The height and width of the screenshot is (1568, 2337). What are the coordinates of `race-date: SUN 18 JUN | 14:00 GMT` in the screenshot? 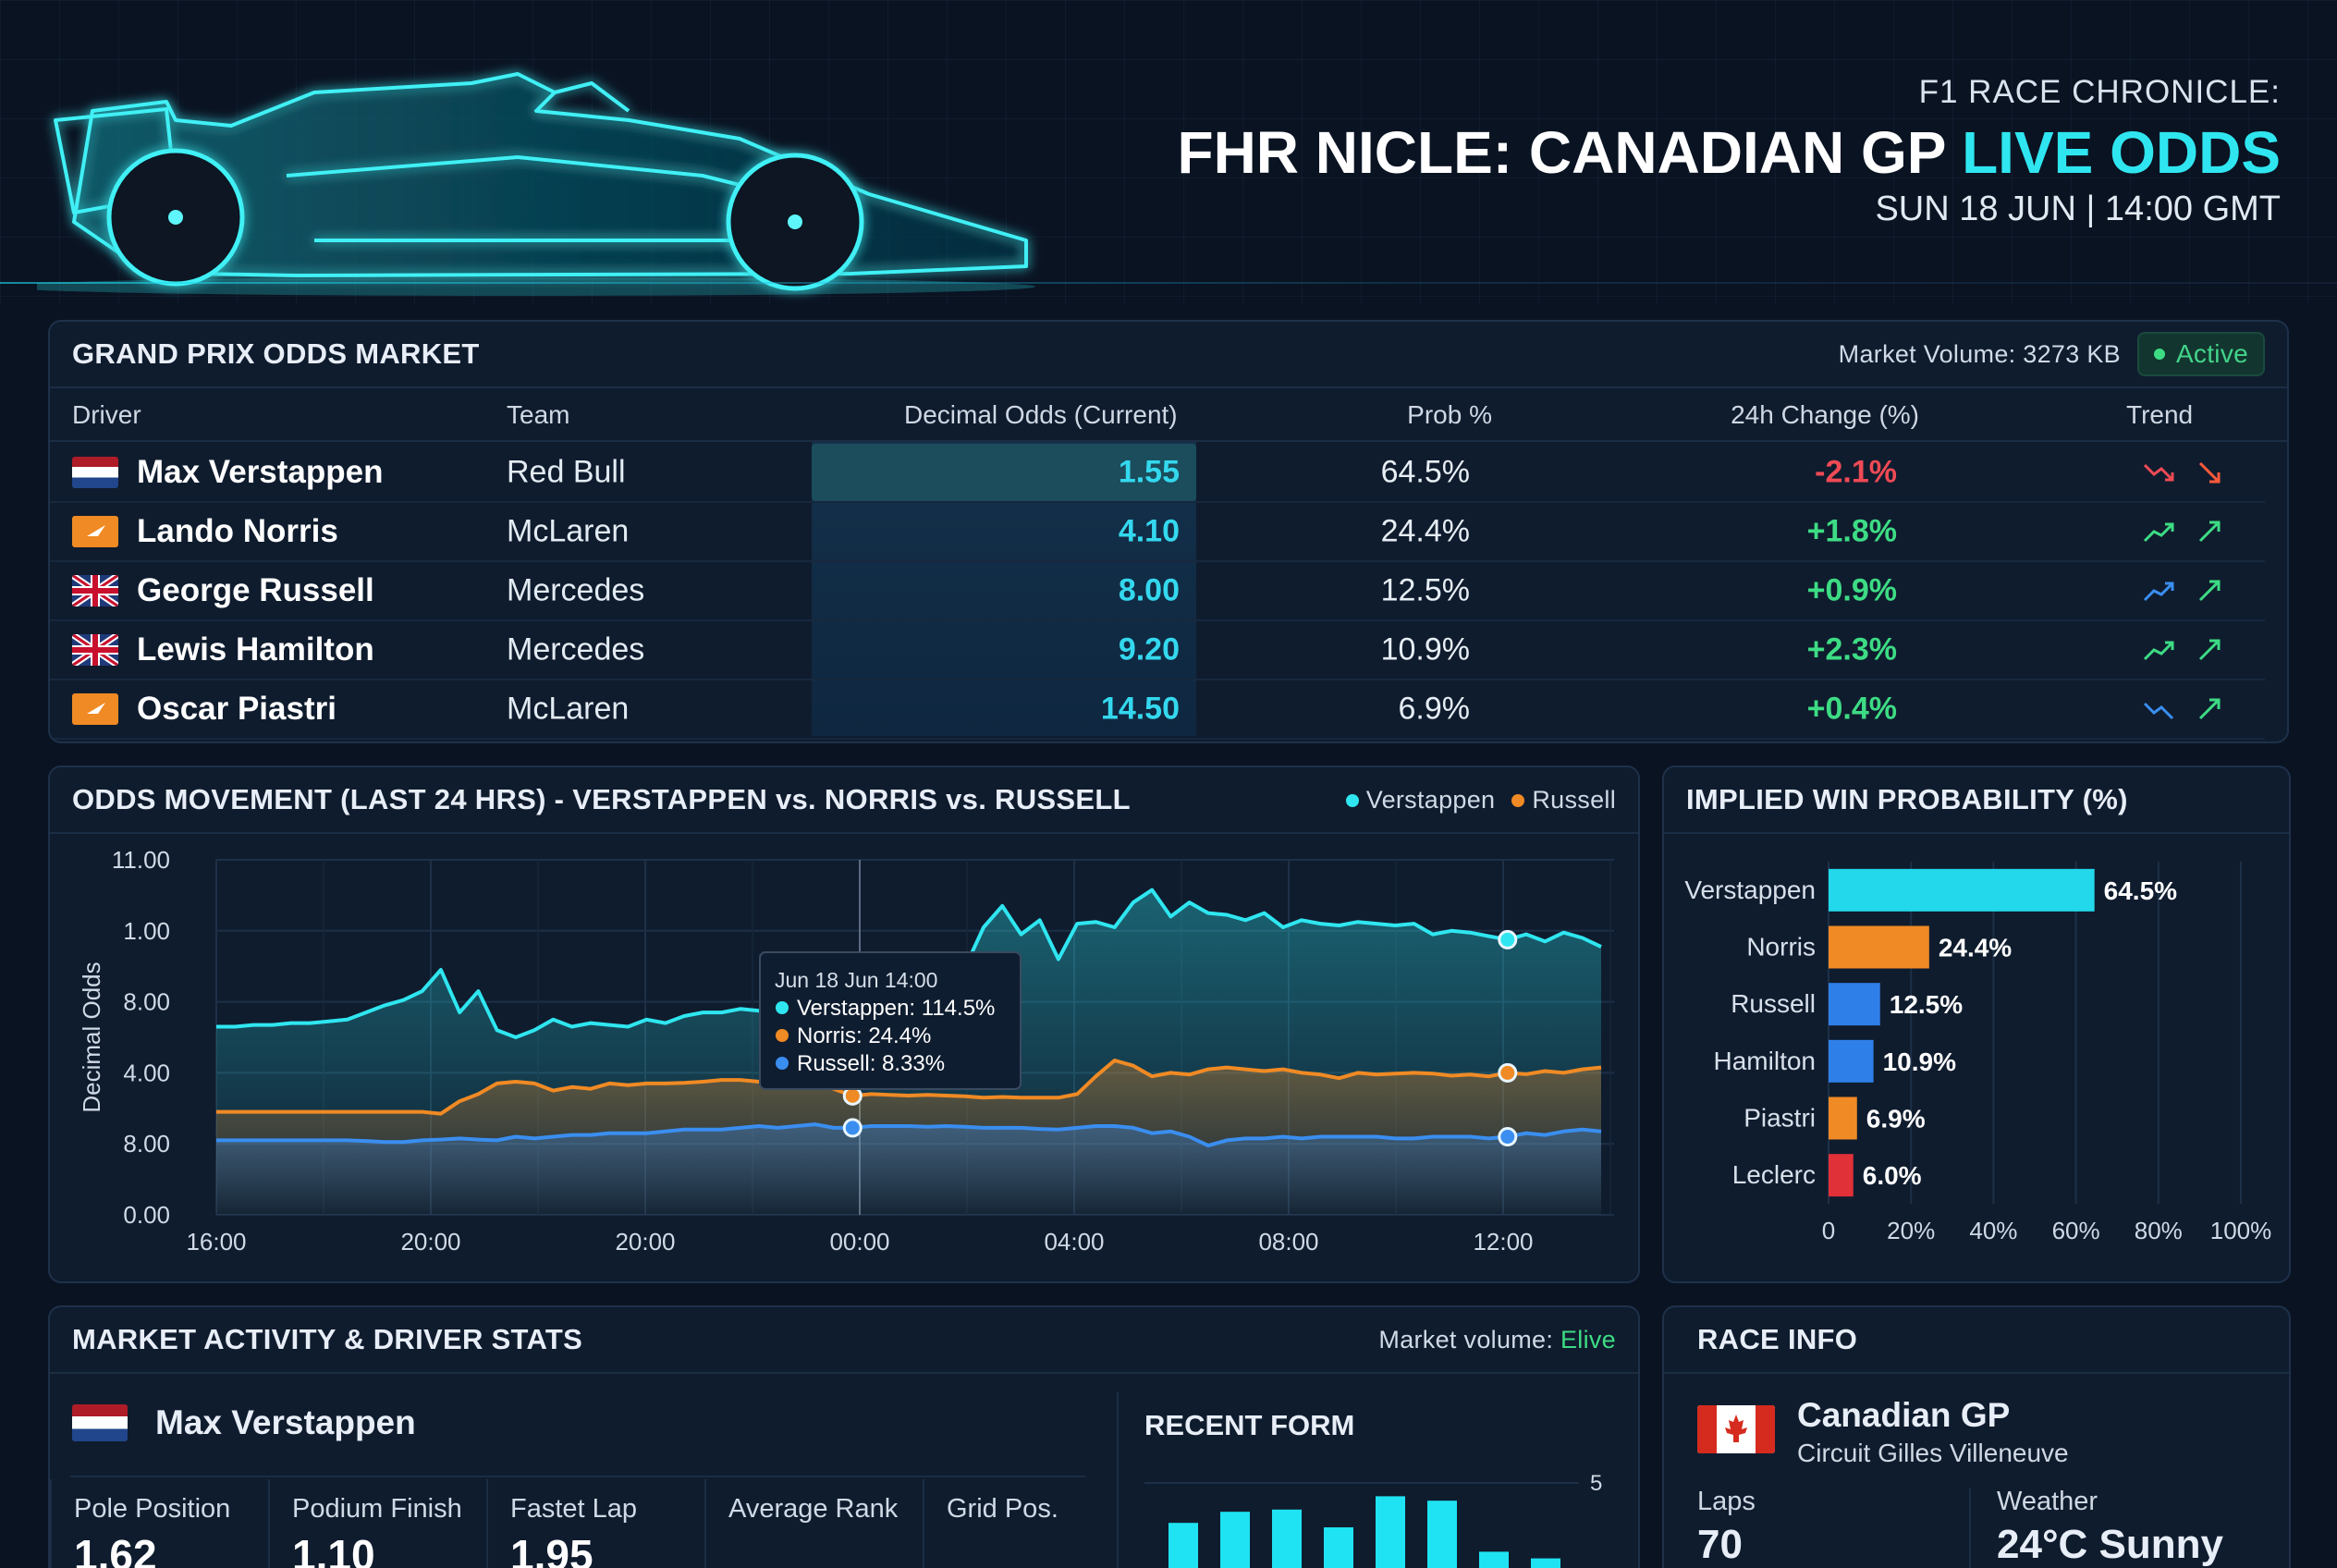 It's located at (2078, 209).